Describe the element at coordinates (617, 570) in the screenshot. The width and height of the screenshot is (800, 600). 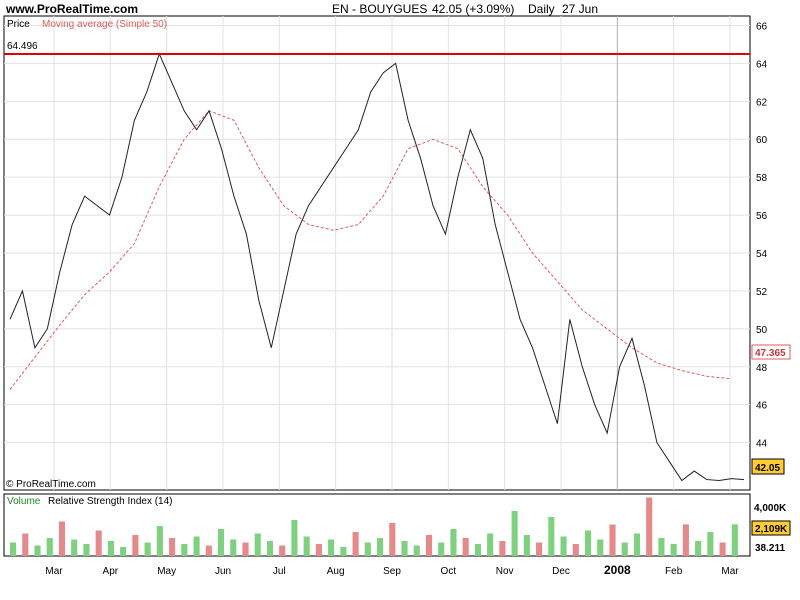
I see `month-tick-label: 2008` at that location.